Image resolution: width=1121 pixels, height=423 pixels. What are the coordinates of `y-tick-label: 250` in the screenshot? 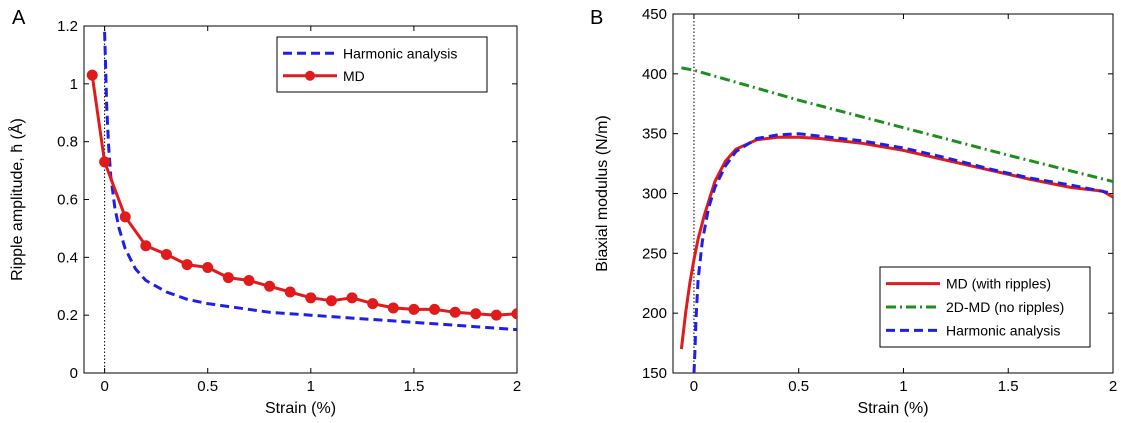 It's located at (654, 253).